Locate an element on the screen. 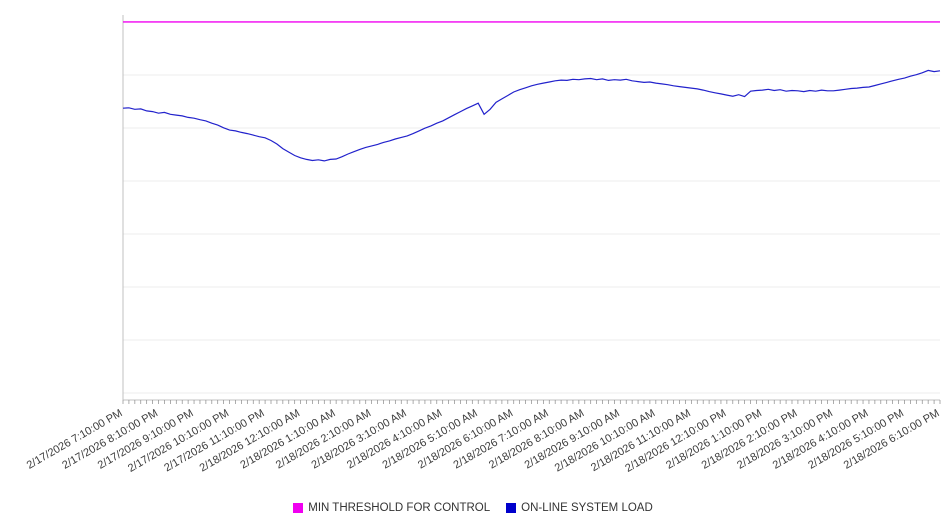 This screenshot has width=946, height=526. legend-label-system-load: ON-LINE SYSTEM LOAD is located at coordinates (587, 508).